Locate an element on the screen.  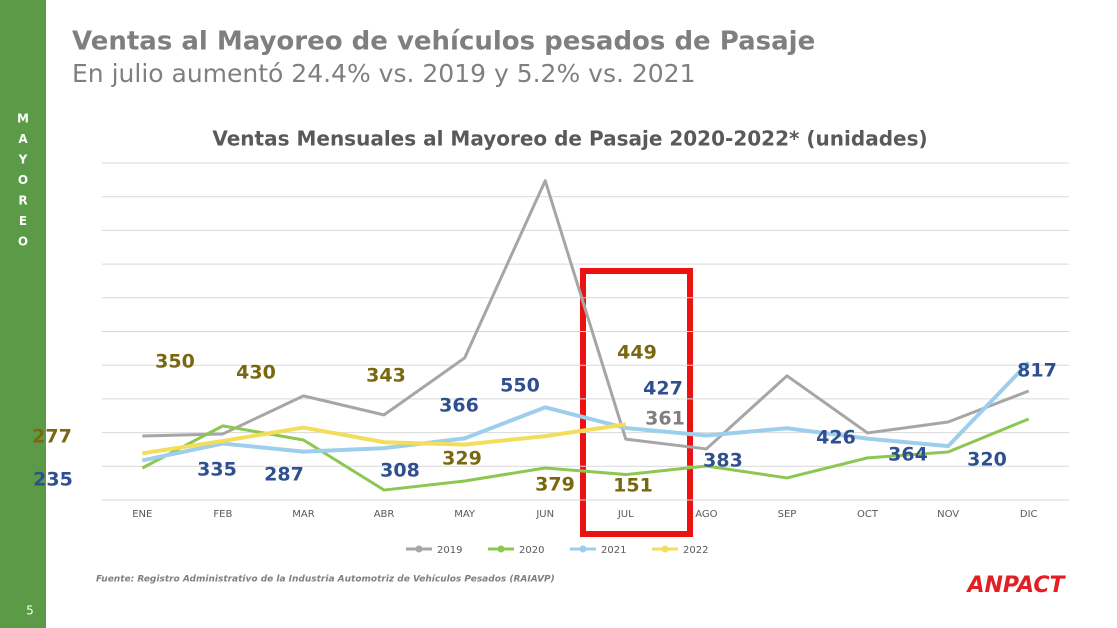
data-label: 343 is located at coordinates (386, 376).